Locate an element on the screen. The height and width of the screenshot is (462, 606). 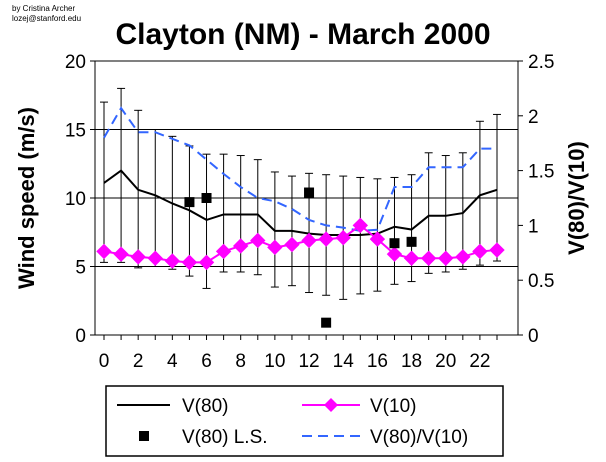
y-left-tick-label-0: 0 is located at coordinates (80, 336).